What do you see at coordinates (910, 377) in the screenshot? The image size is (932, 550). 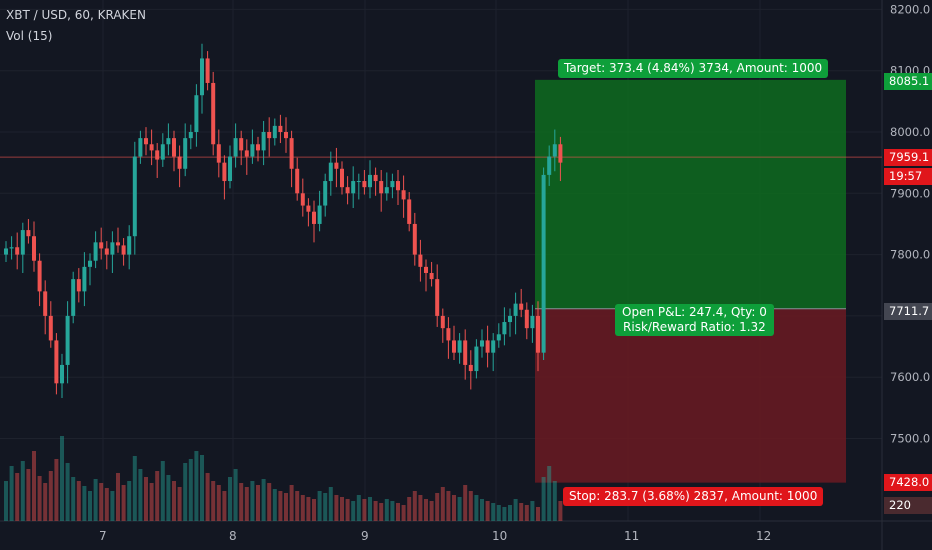 I see `price-tick-label: 7600.0` at bounding box center [910, 377].